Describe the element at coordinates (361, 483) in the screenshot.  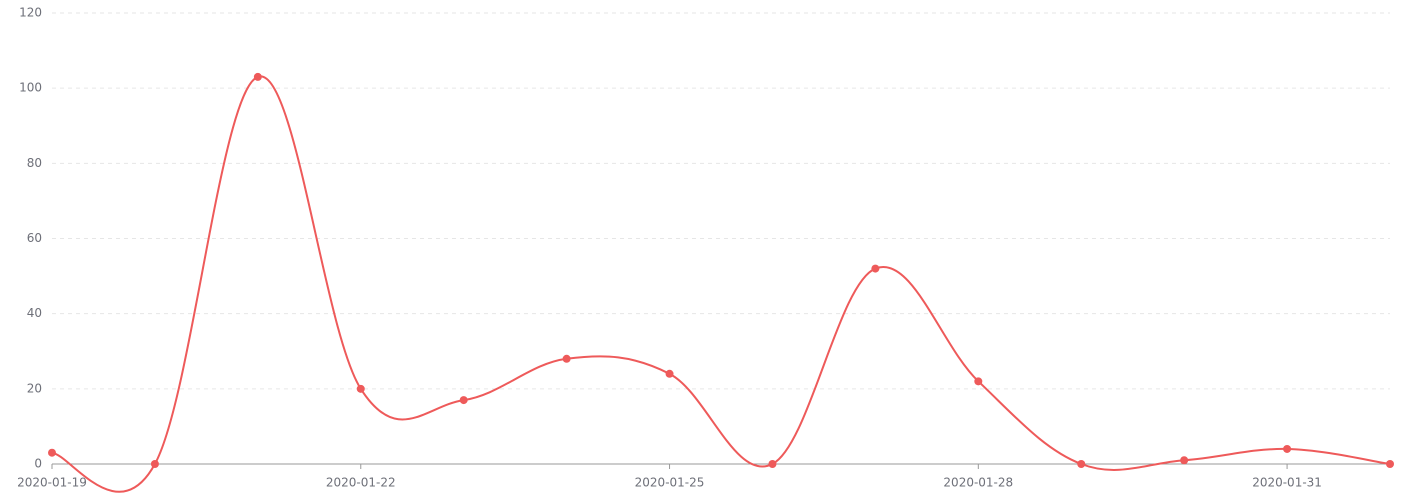
I see `x-tick-label: 2020-01-22` at that location.